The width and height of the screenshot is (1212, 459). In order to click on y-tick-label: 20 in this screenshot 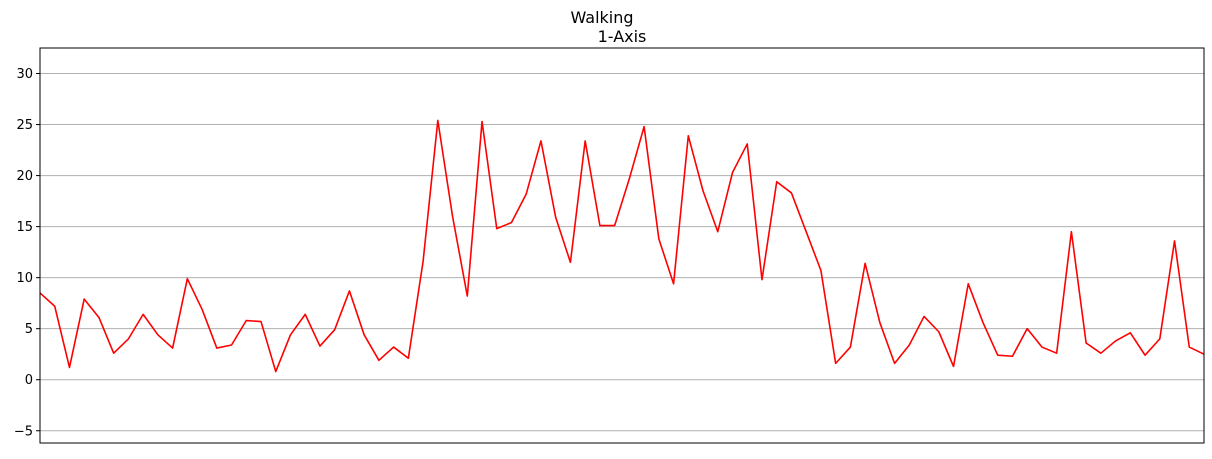, I will do `click(24, 176)`.